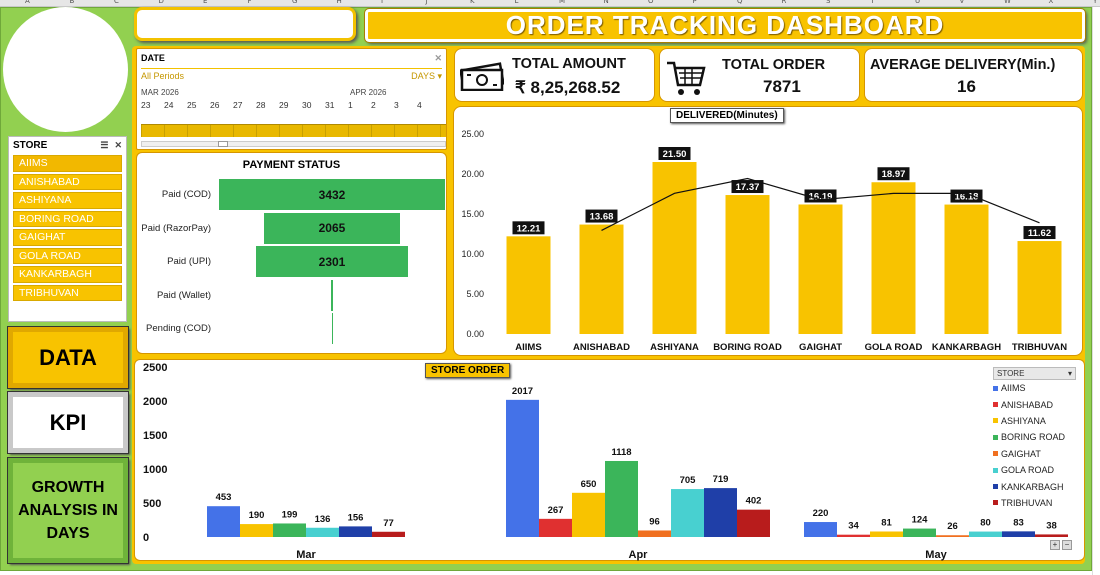 The image size is (1100, 575). What do you see at coordinates (759, 75) in the screenshot?
I see `total-order-card: TOTAL ORDER 7871` at bounding box center [759, 75].